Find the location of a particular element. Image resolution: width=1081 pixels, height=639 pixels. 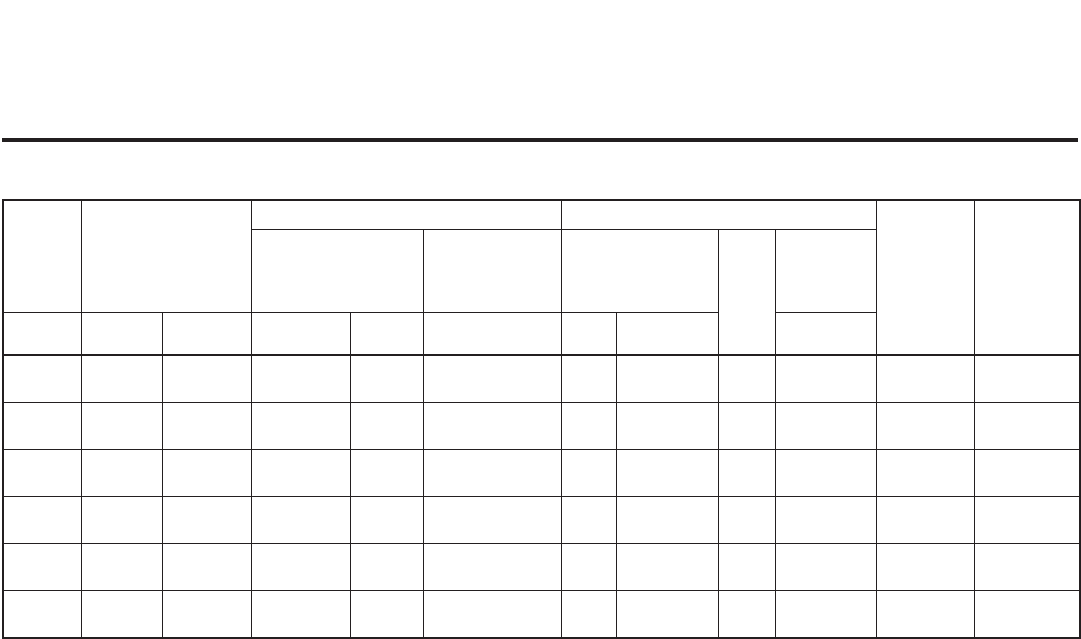

header-cell-sub-c1 is located at coordinates (337, 271).